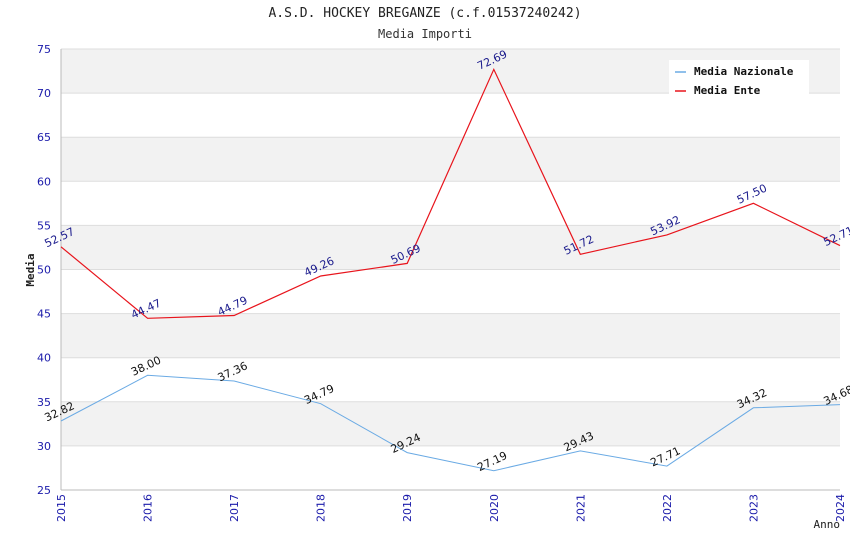 Image resolution: width=850 pixels, height=550 pixels. What do you see at coordinates (840, 508) in the screenshot?
I see `x-tick-label: 2024` at bounding box center [840, 508].